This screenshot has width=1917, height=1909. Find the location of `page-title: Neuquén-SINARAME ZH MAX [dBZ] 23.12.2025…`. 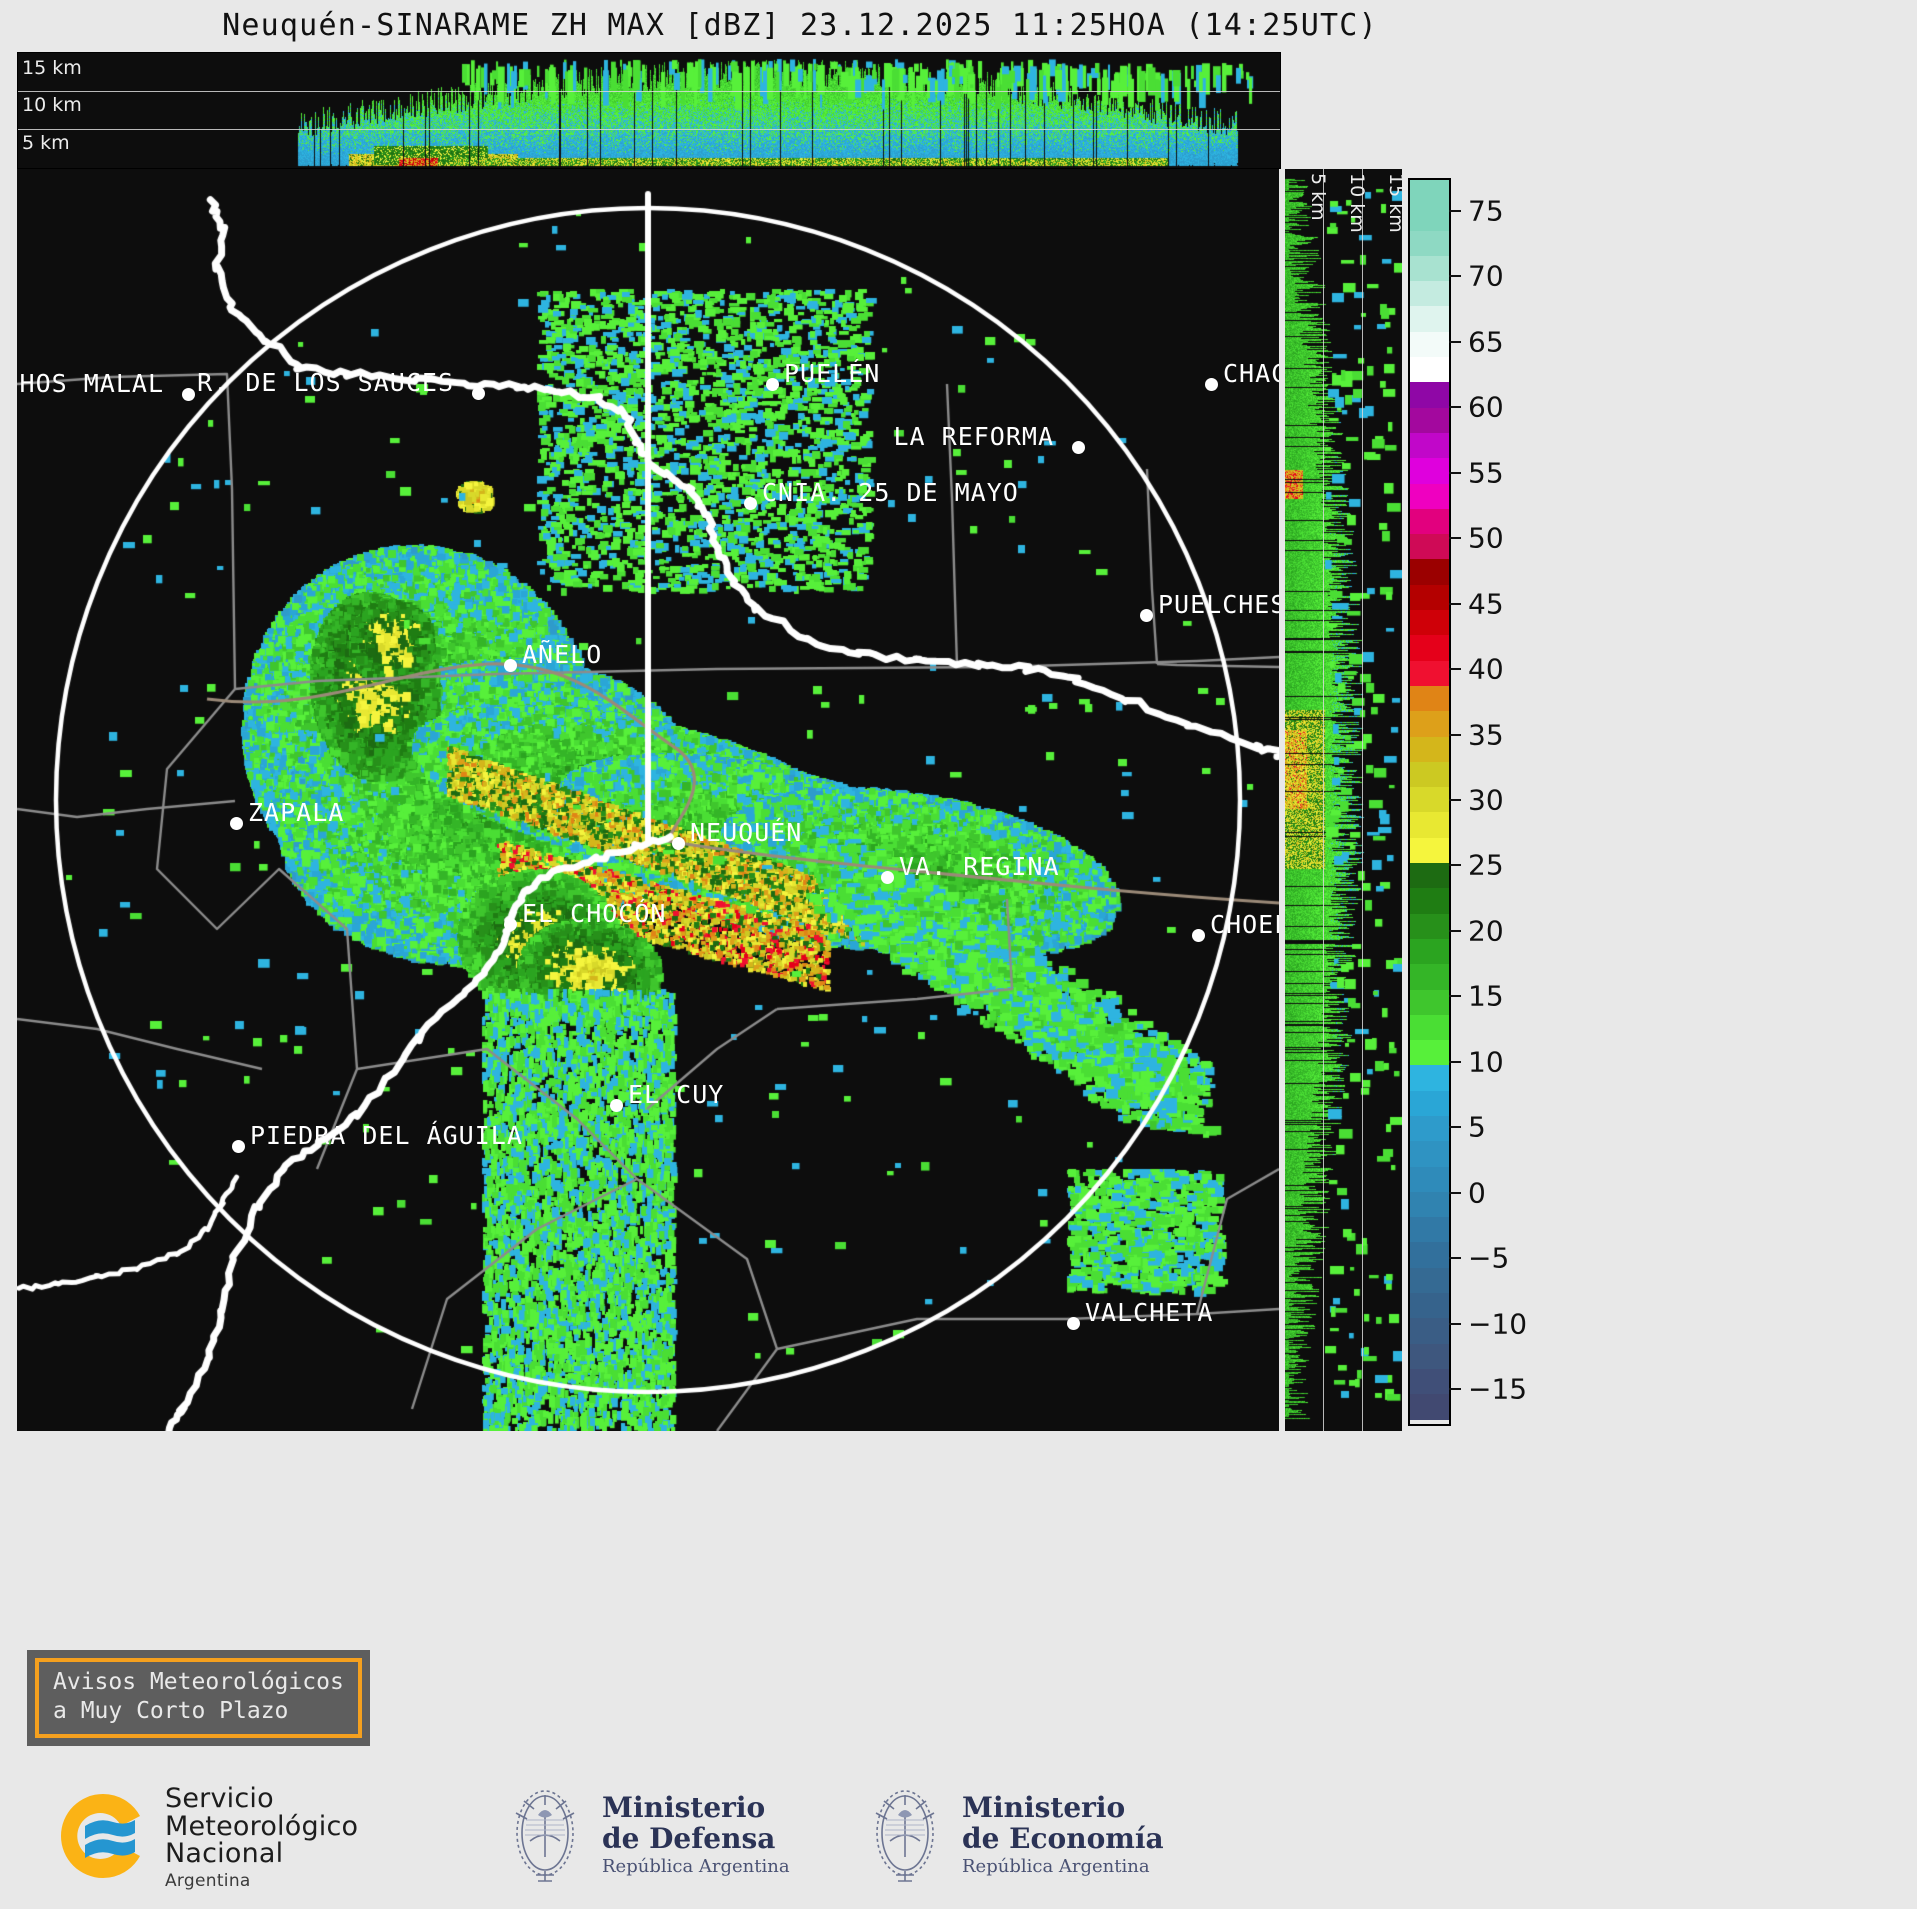

page-title: Neuquén-SINARAME ZH MAX [dBZ] 23.12.2025… is located at coordinates (800, 25).